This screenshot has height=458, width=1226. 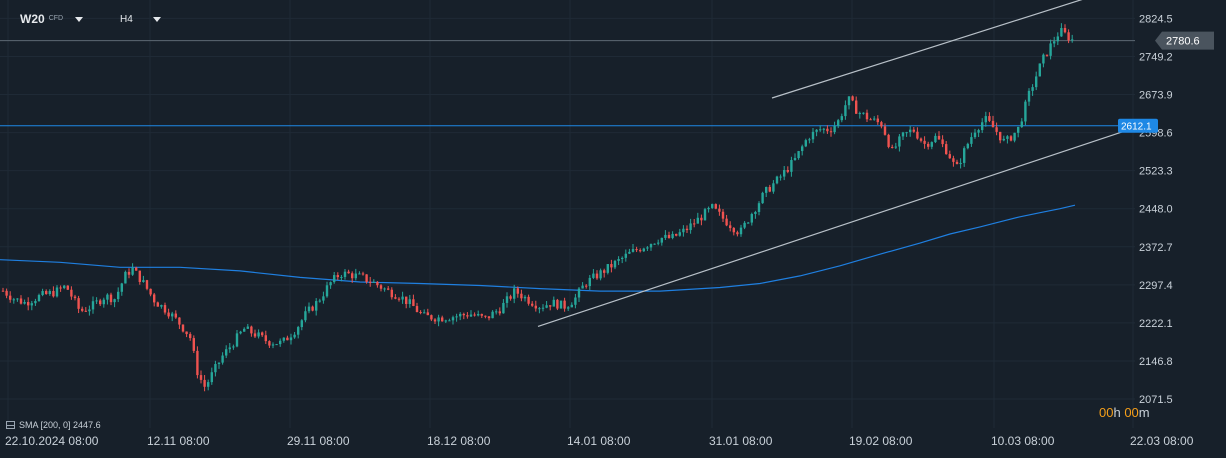 What do you see at coordinates (927, 49) in the screenshot?
I see `trendline` at bounding box center [927, 49].